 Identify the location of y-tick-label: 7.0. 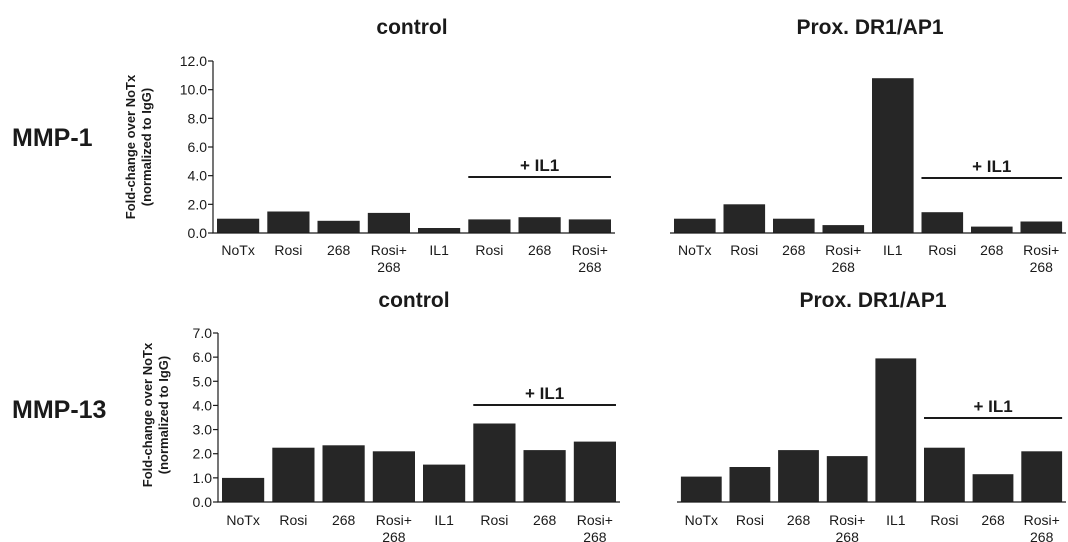
(203, 333).